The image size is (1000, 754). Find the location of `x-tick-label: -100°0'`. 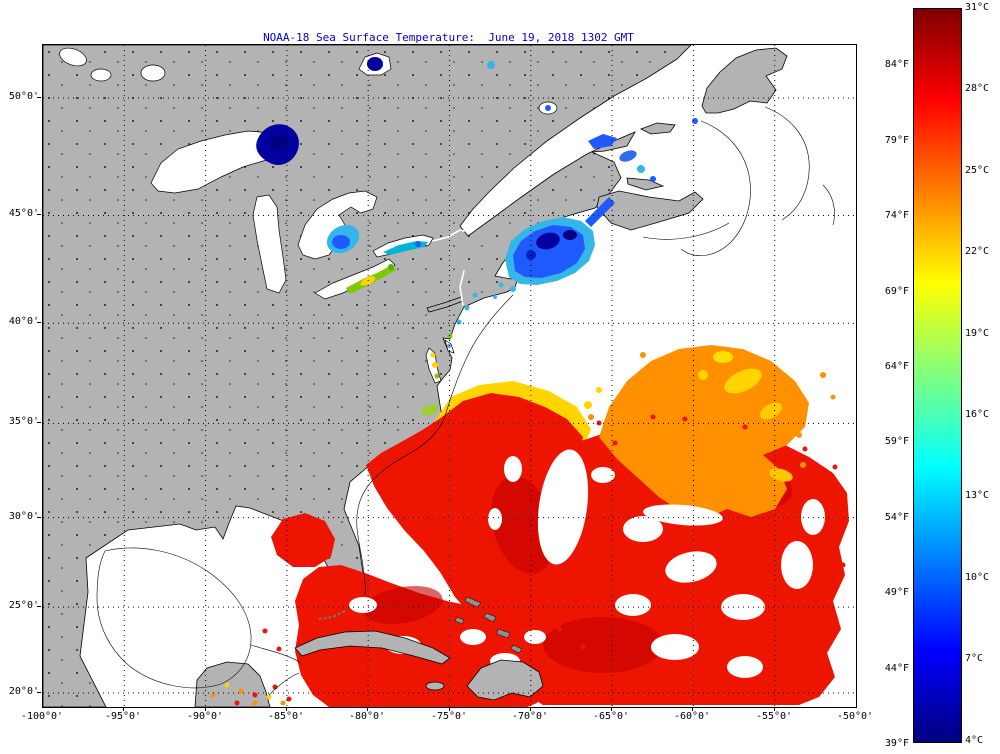

x-tick-label: -100°0' is located at coordinates (42, 716).